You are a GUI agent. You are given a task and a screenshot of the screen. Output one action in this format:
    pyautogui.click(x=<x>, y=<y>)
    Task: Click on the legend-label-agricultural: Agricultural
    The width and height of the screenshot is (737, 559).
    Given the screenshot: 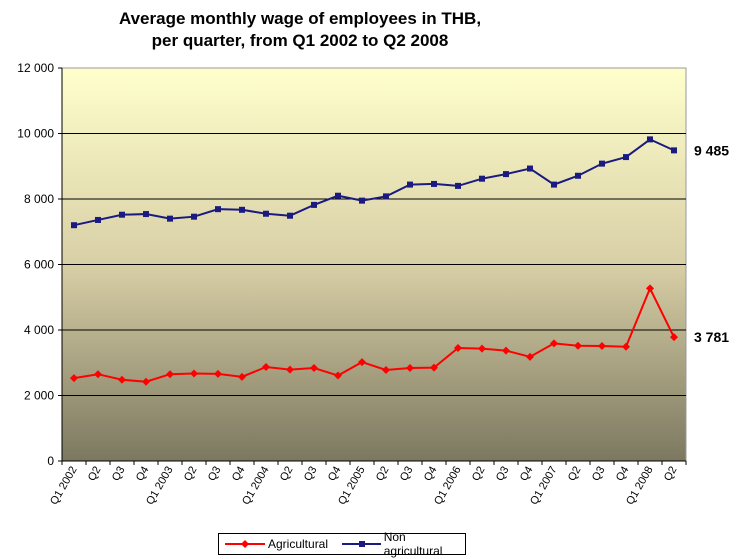 What is the action you would take?
    pyautogui.click(x=298, y=544)
    